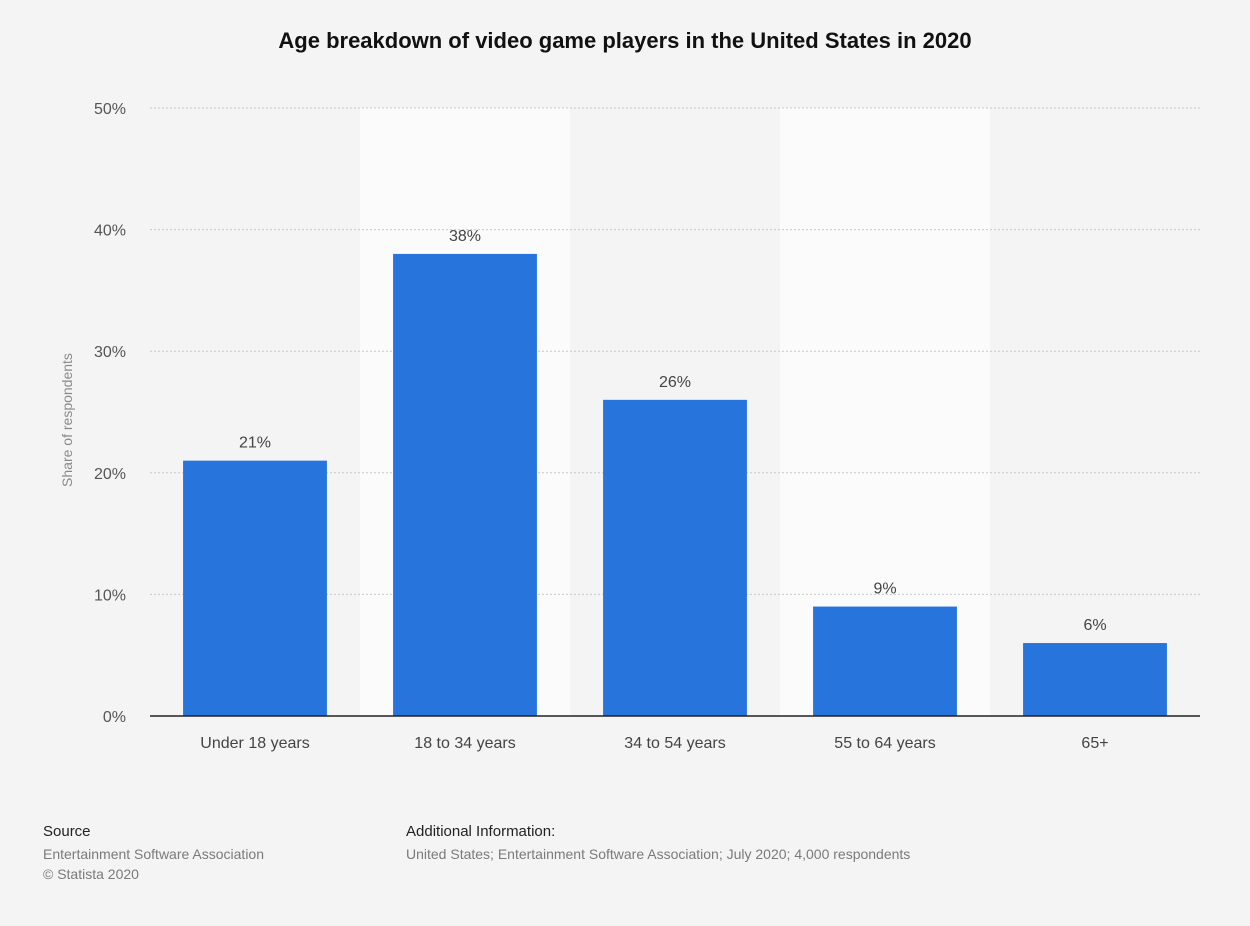 Image resolution: width=1250 pixels, height=926 pixels. What do you see at coordinates (1094, 625) in the screenshot?
I see `data-label: 6%` at bounding box center [1094, 625].